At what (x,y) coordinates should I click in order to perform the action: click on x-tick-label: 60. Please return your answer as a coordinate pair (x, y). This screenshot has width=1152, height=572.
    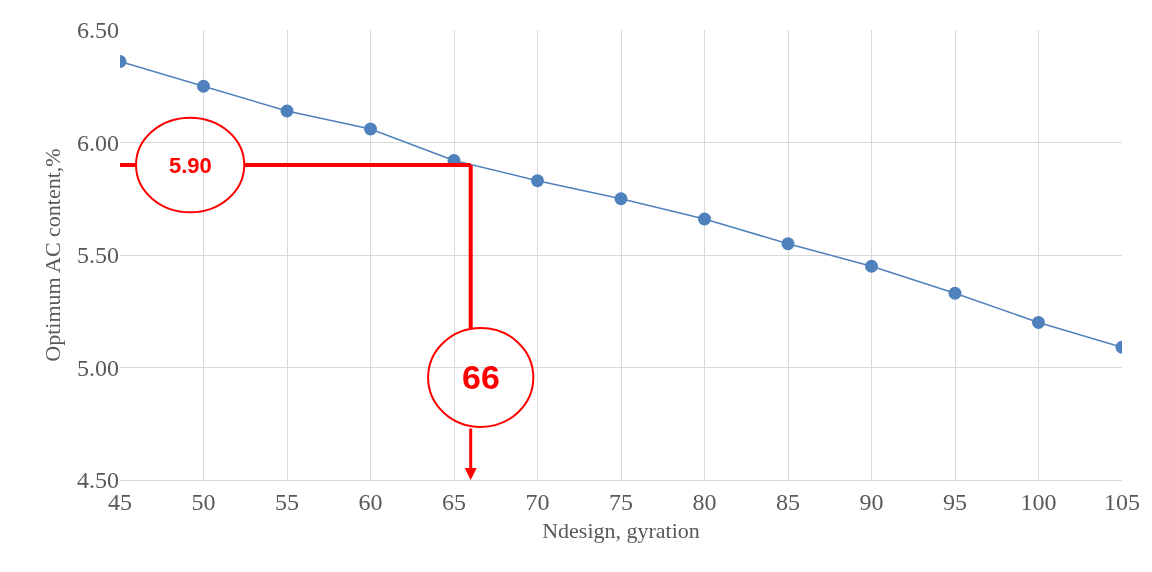
    Looking at the image, I should click on (370, 501).